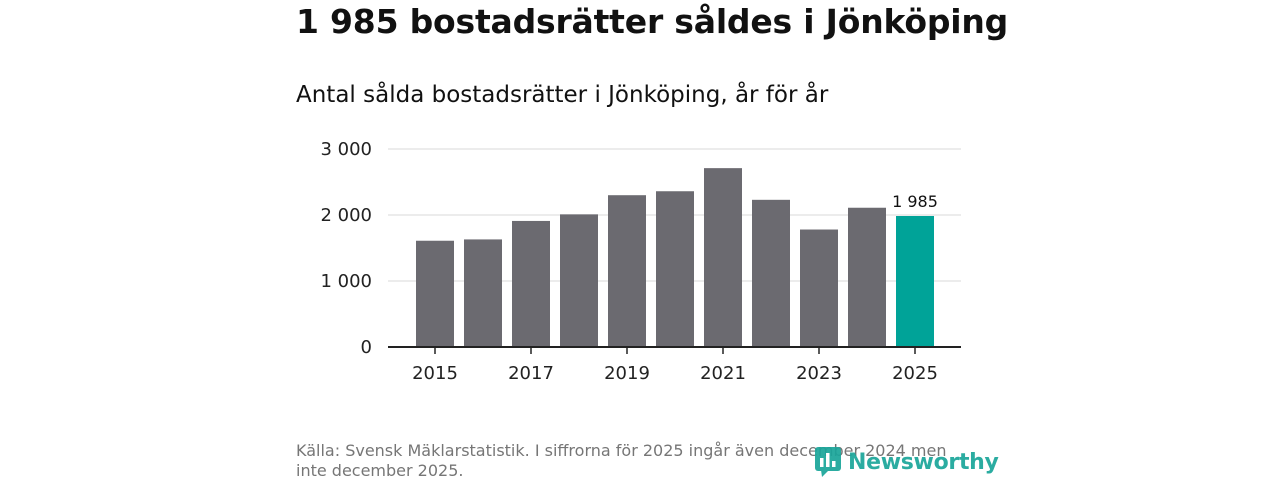 The width and height of the screenshot is (1280, 480). Describe the element at coordinates (346, 215) in the screenshot. I see `y-tick-label: 2 000` at that location.